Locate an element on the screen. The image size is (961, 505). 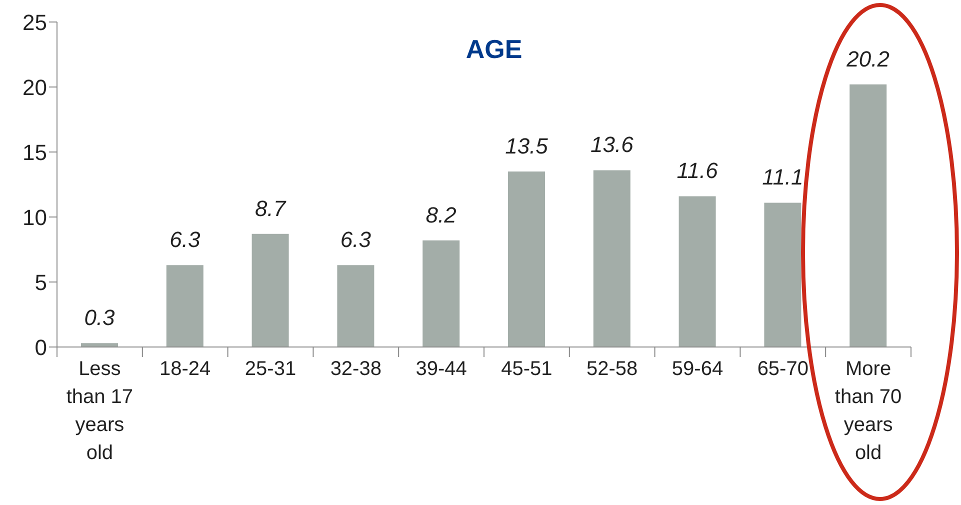
y-tick-label: 5 is located at coordinates (40, 282).